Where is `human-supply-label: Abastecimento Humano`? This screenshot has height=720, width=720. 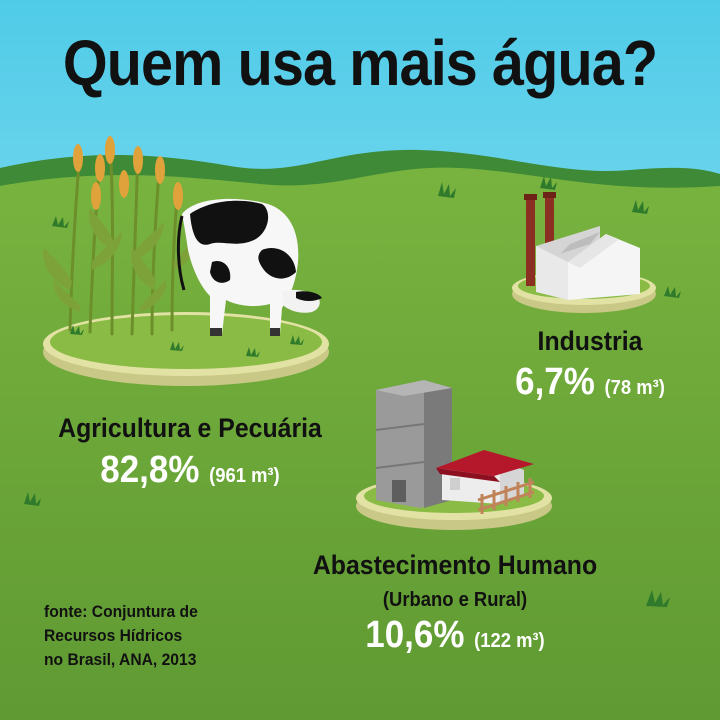
human-supply-label: Abastecimento Humano is located at coordinates (455, 565).